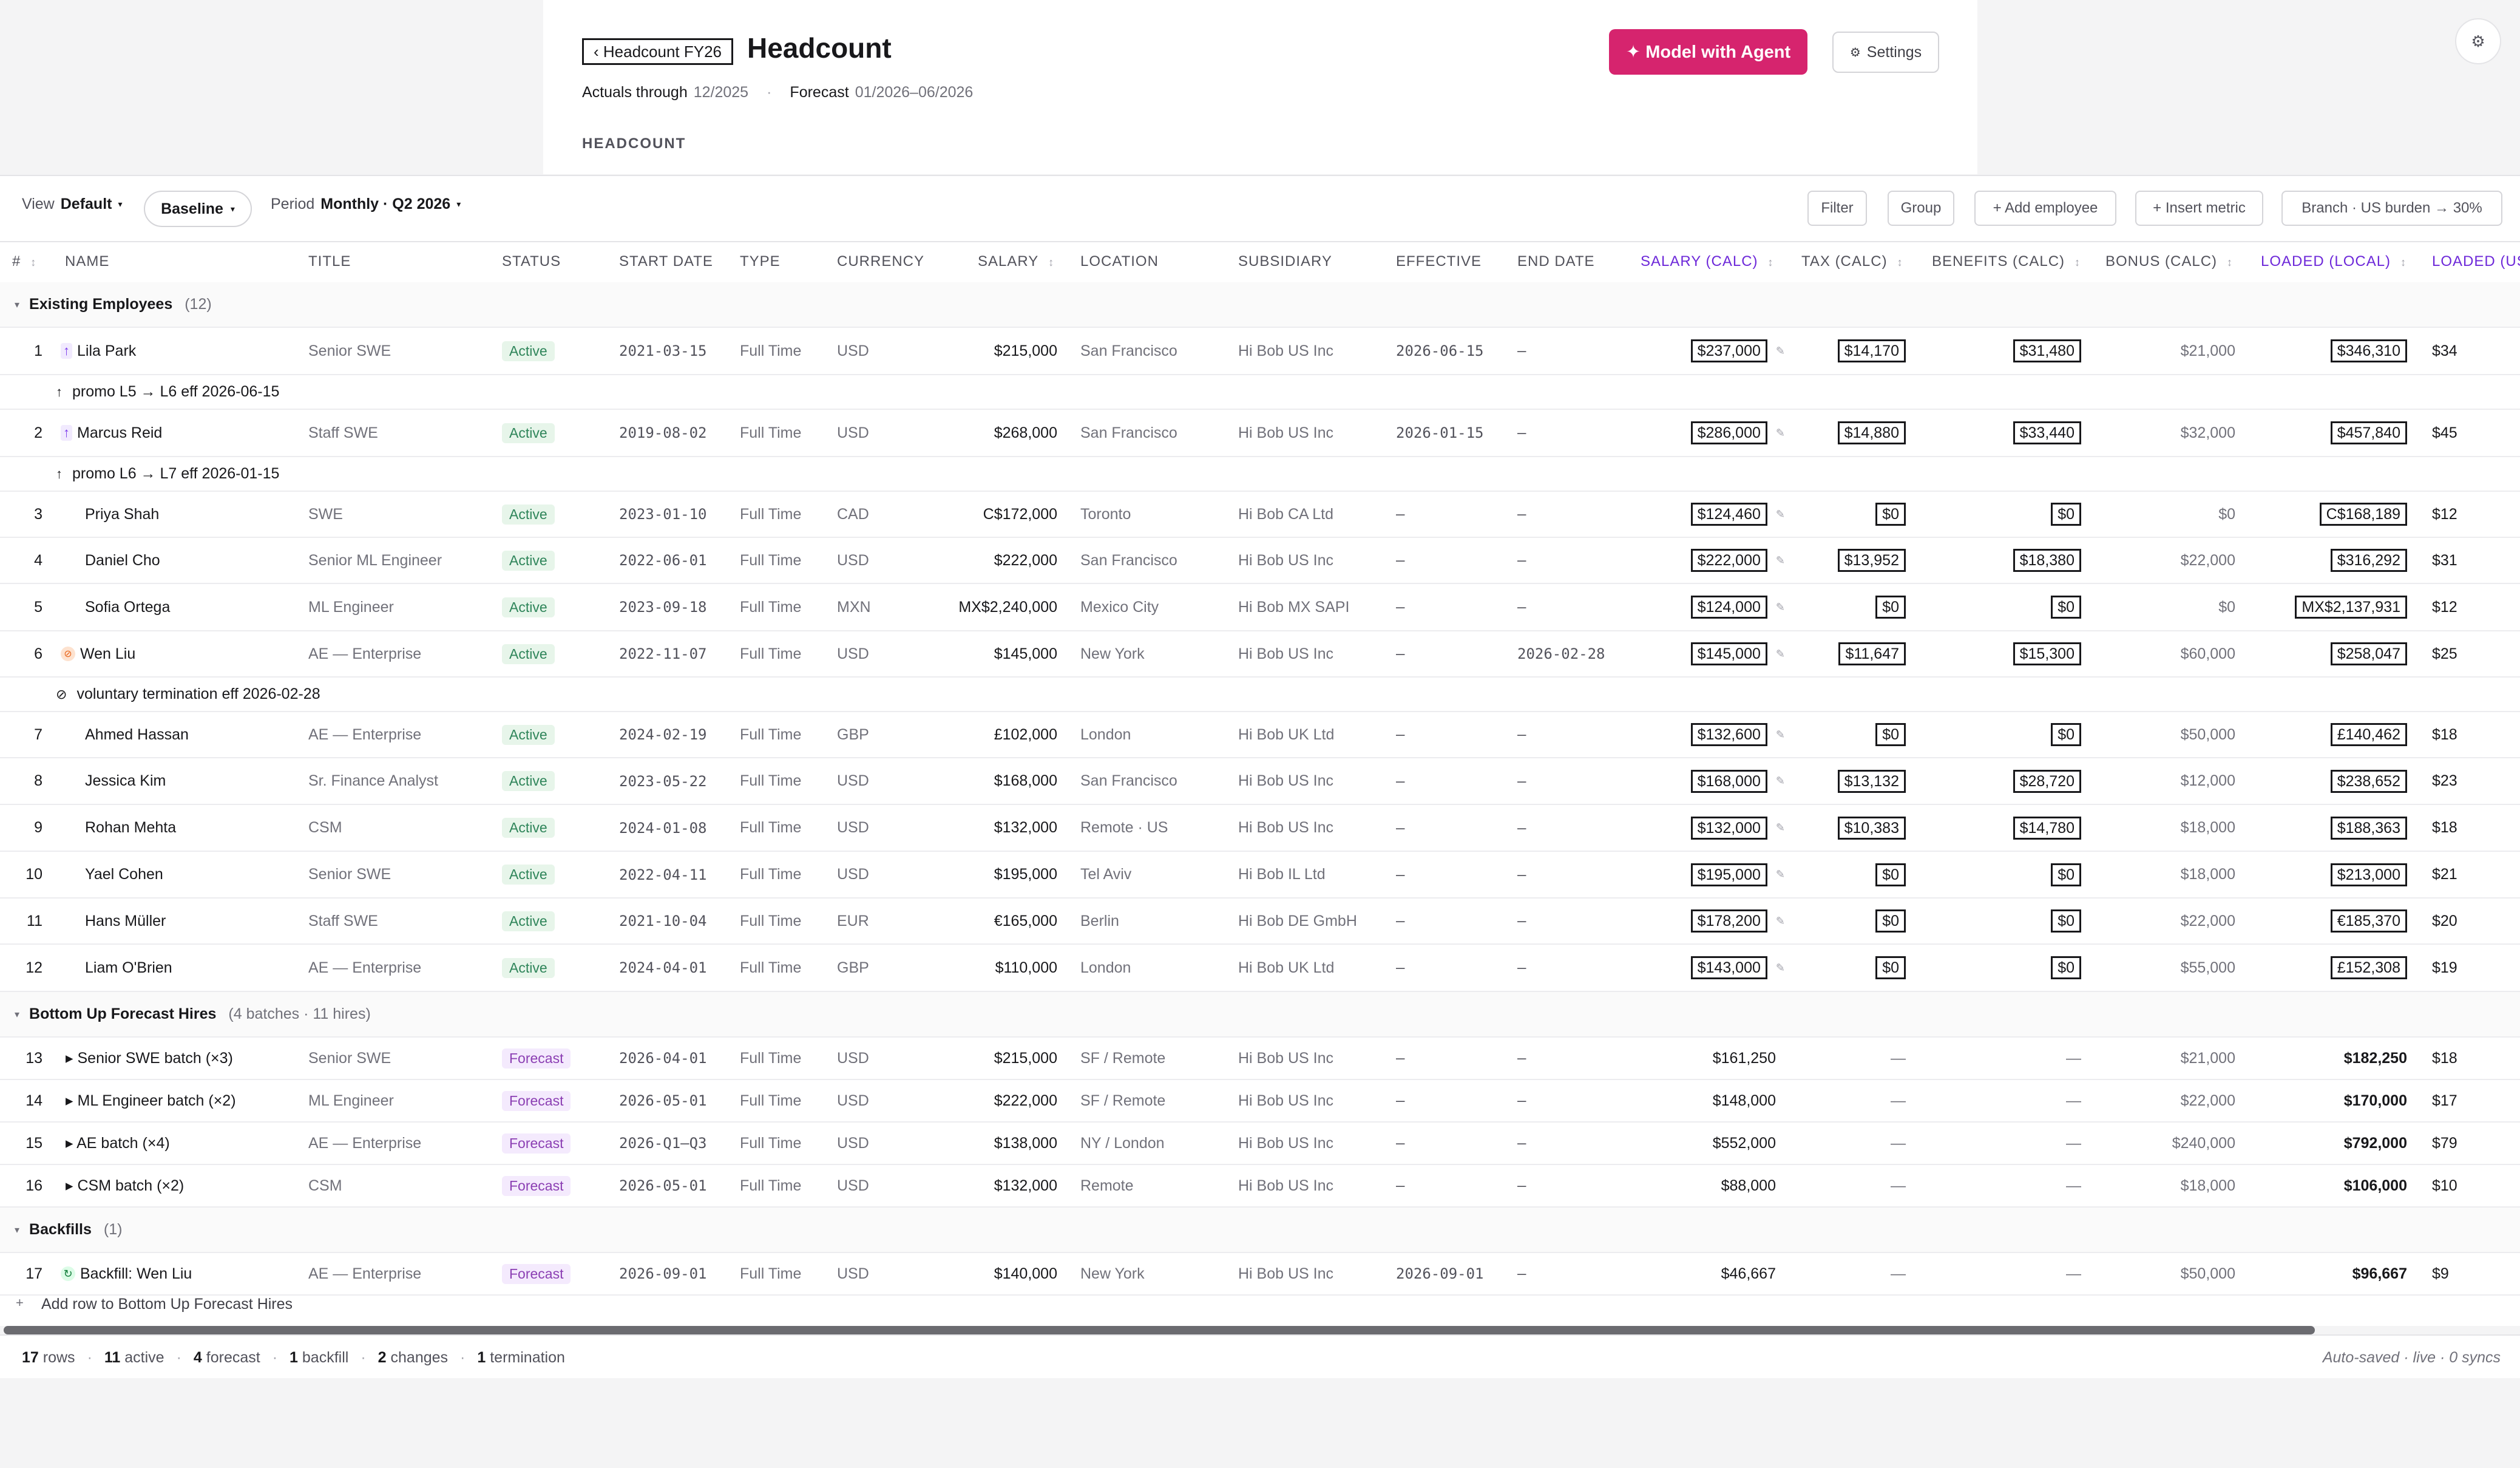 Image resolution: width=2520 pixels, height=1468 pixels. I want to click on column-header-currency: CURRENCY, so click(881, 261).